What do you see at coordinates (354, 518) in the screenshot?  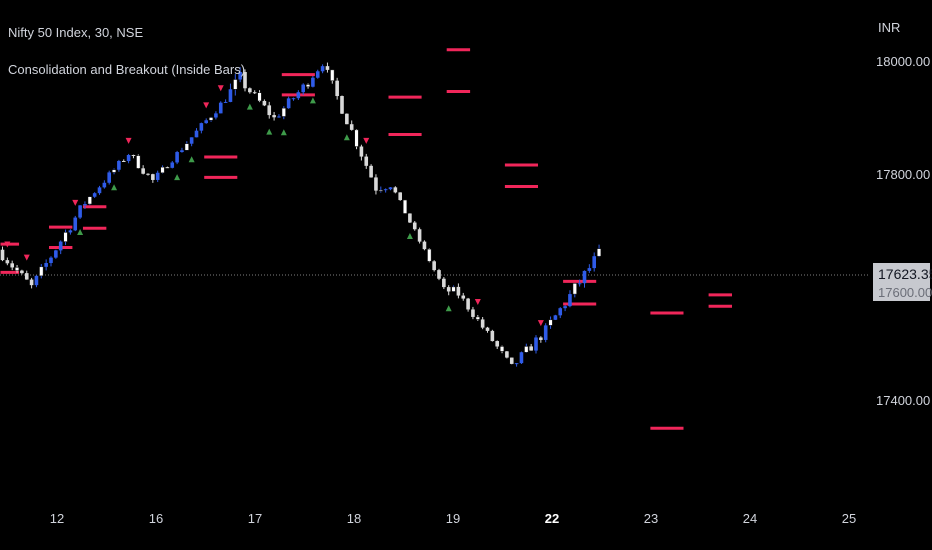 I see `time-tick-label: 18` at bounding box center [354, 518].